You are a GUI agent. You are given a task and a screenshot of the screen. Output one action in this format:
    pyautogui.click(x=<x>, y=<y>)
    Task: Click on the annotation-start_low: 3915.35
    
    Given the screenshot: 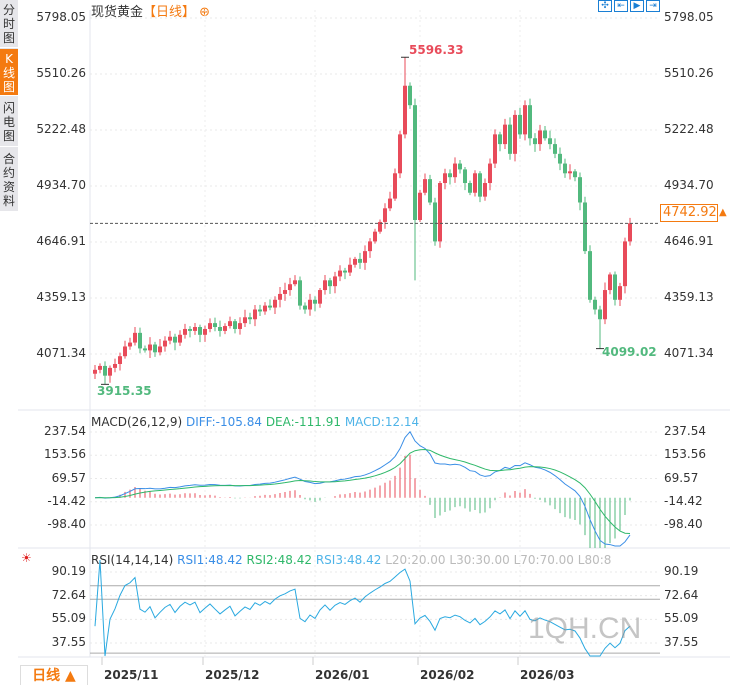 What is the action you would take?
    pyautogui.click(x=124, y=391)
    